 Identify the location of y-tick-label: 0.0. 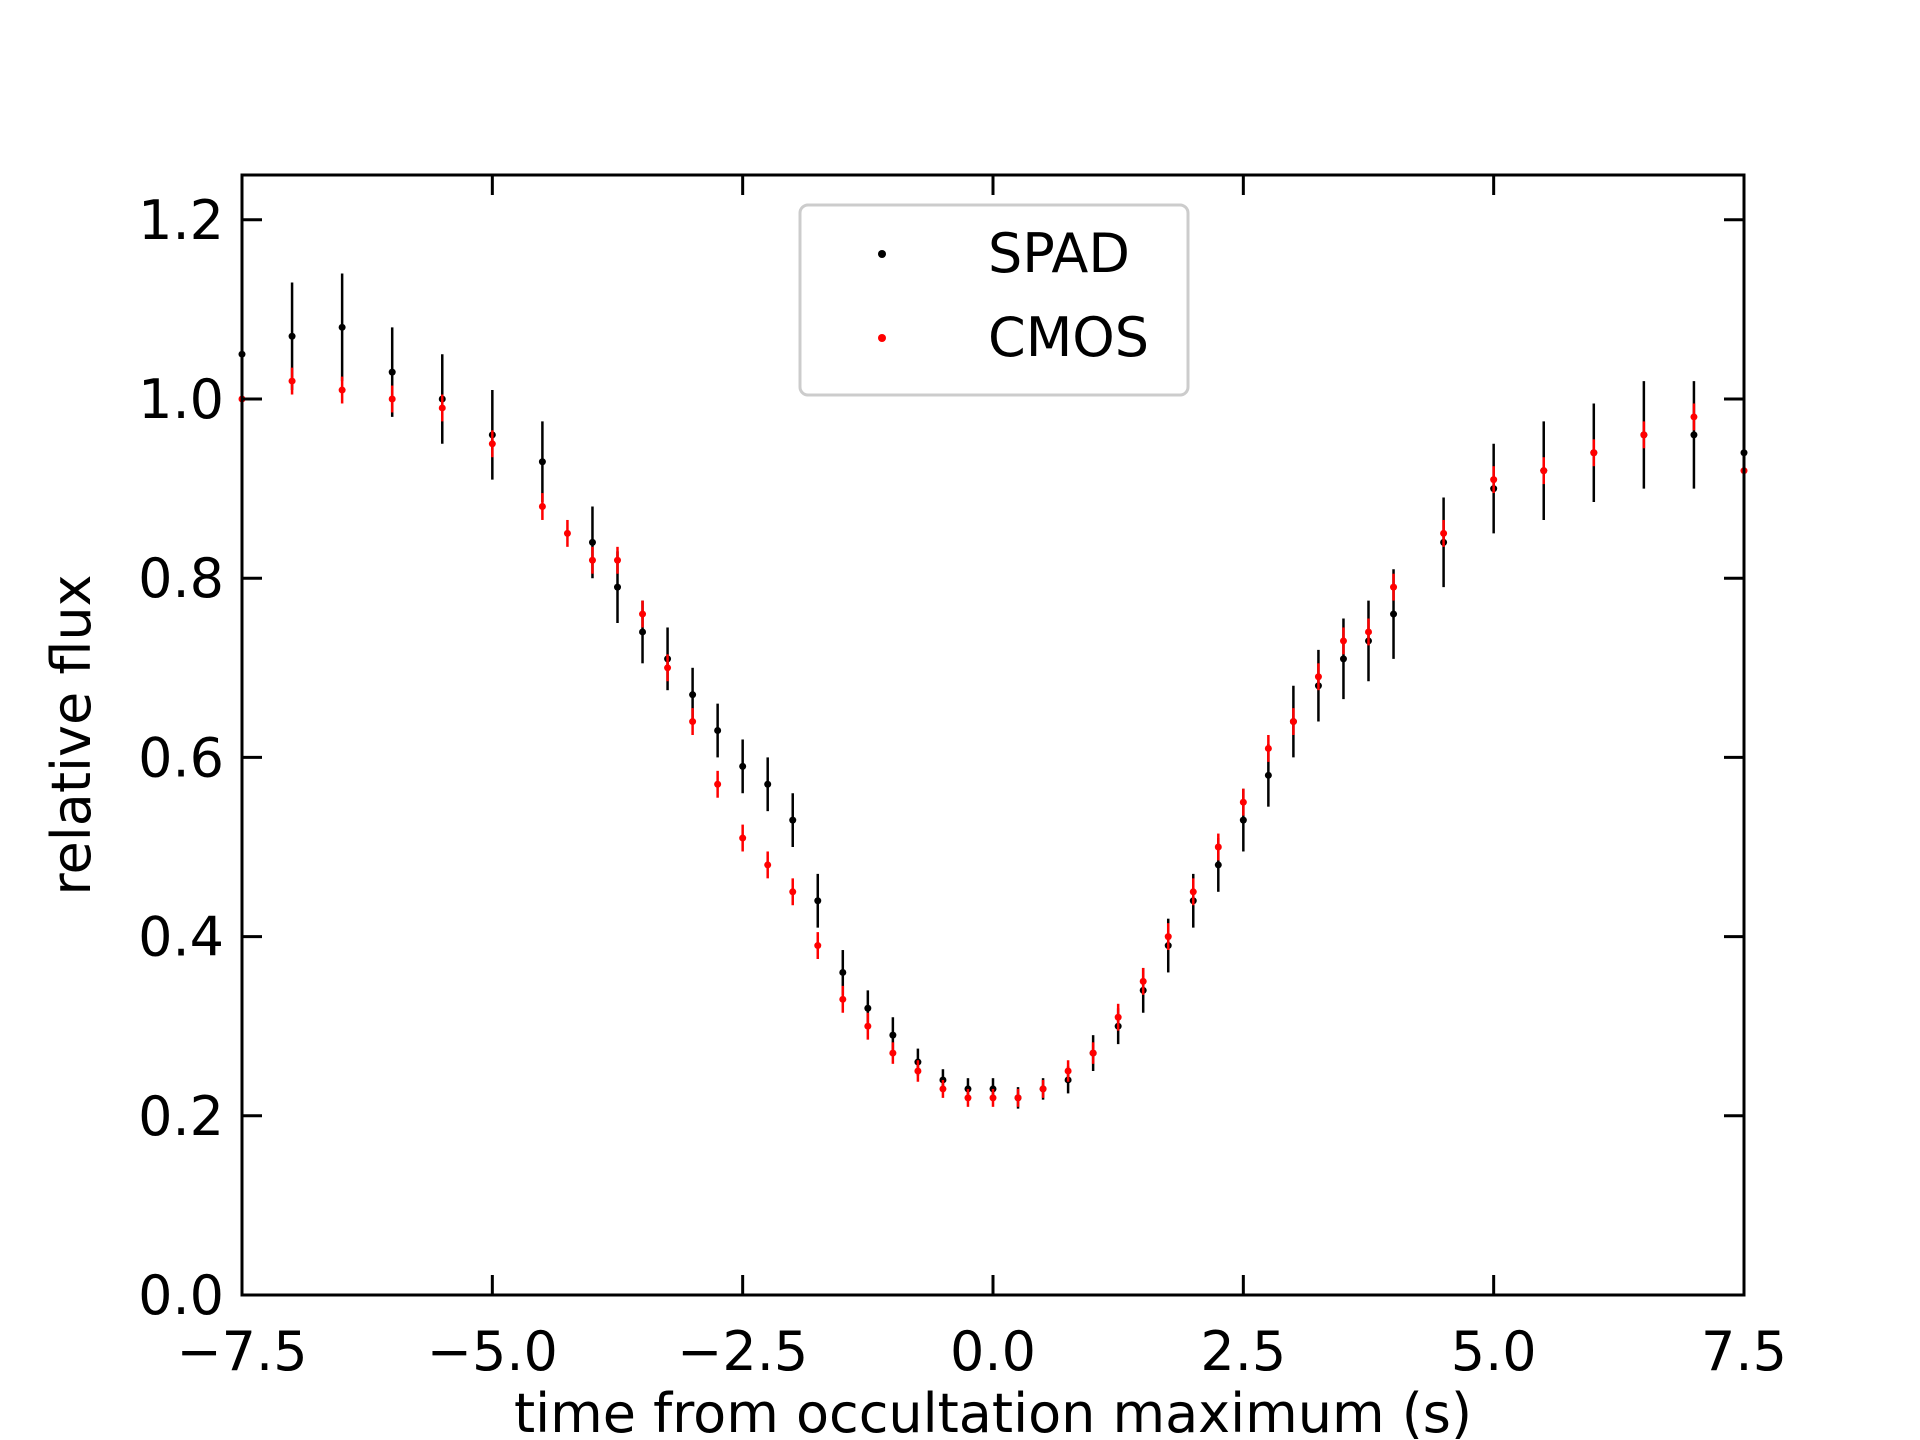
(181, 1295).